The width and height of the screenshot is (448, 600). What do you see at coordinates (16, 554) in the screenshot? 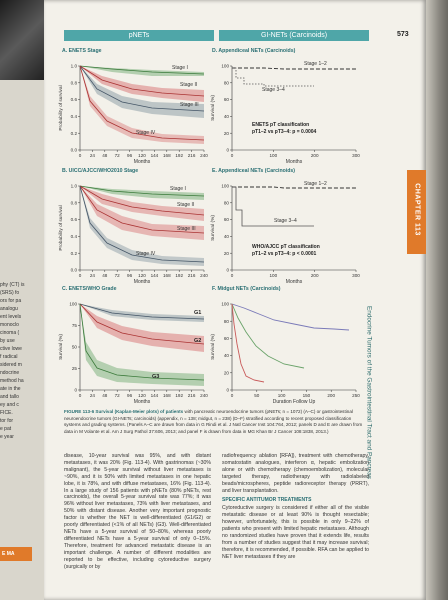
I see `previous-page-badge: E MA` at bounding box center [16, 554].